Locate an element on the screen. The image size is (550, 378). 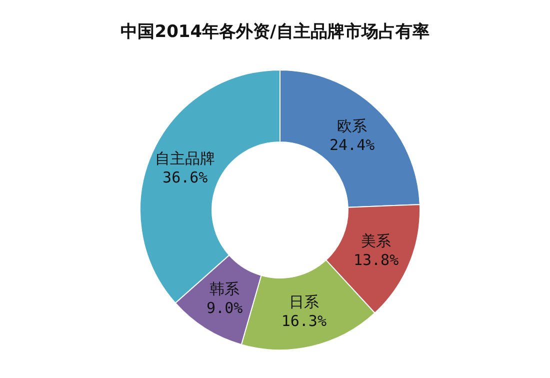
chart-title: 中国2014年各外资/自主品牌市场占有率 is located at coordinates (275, 32).